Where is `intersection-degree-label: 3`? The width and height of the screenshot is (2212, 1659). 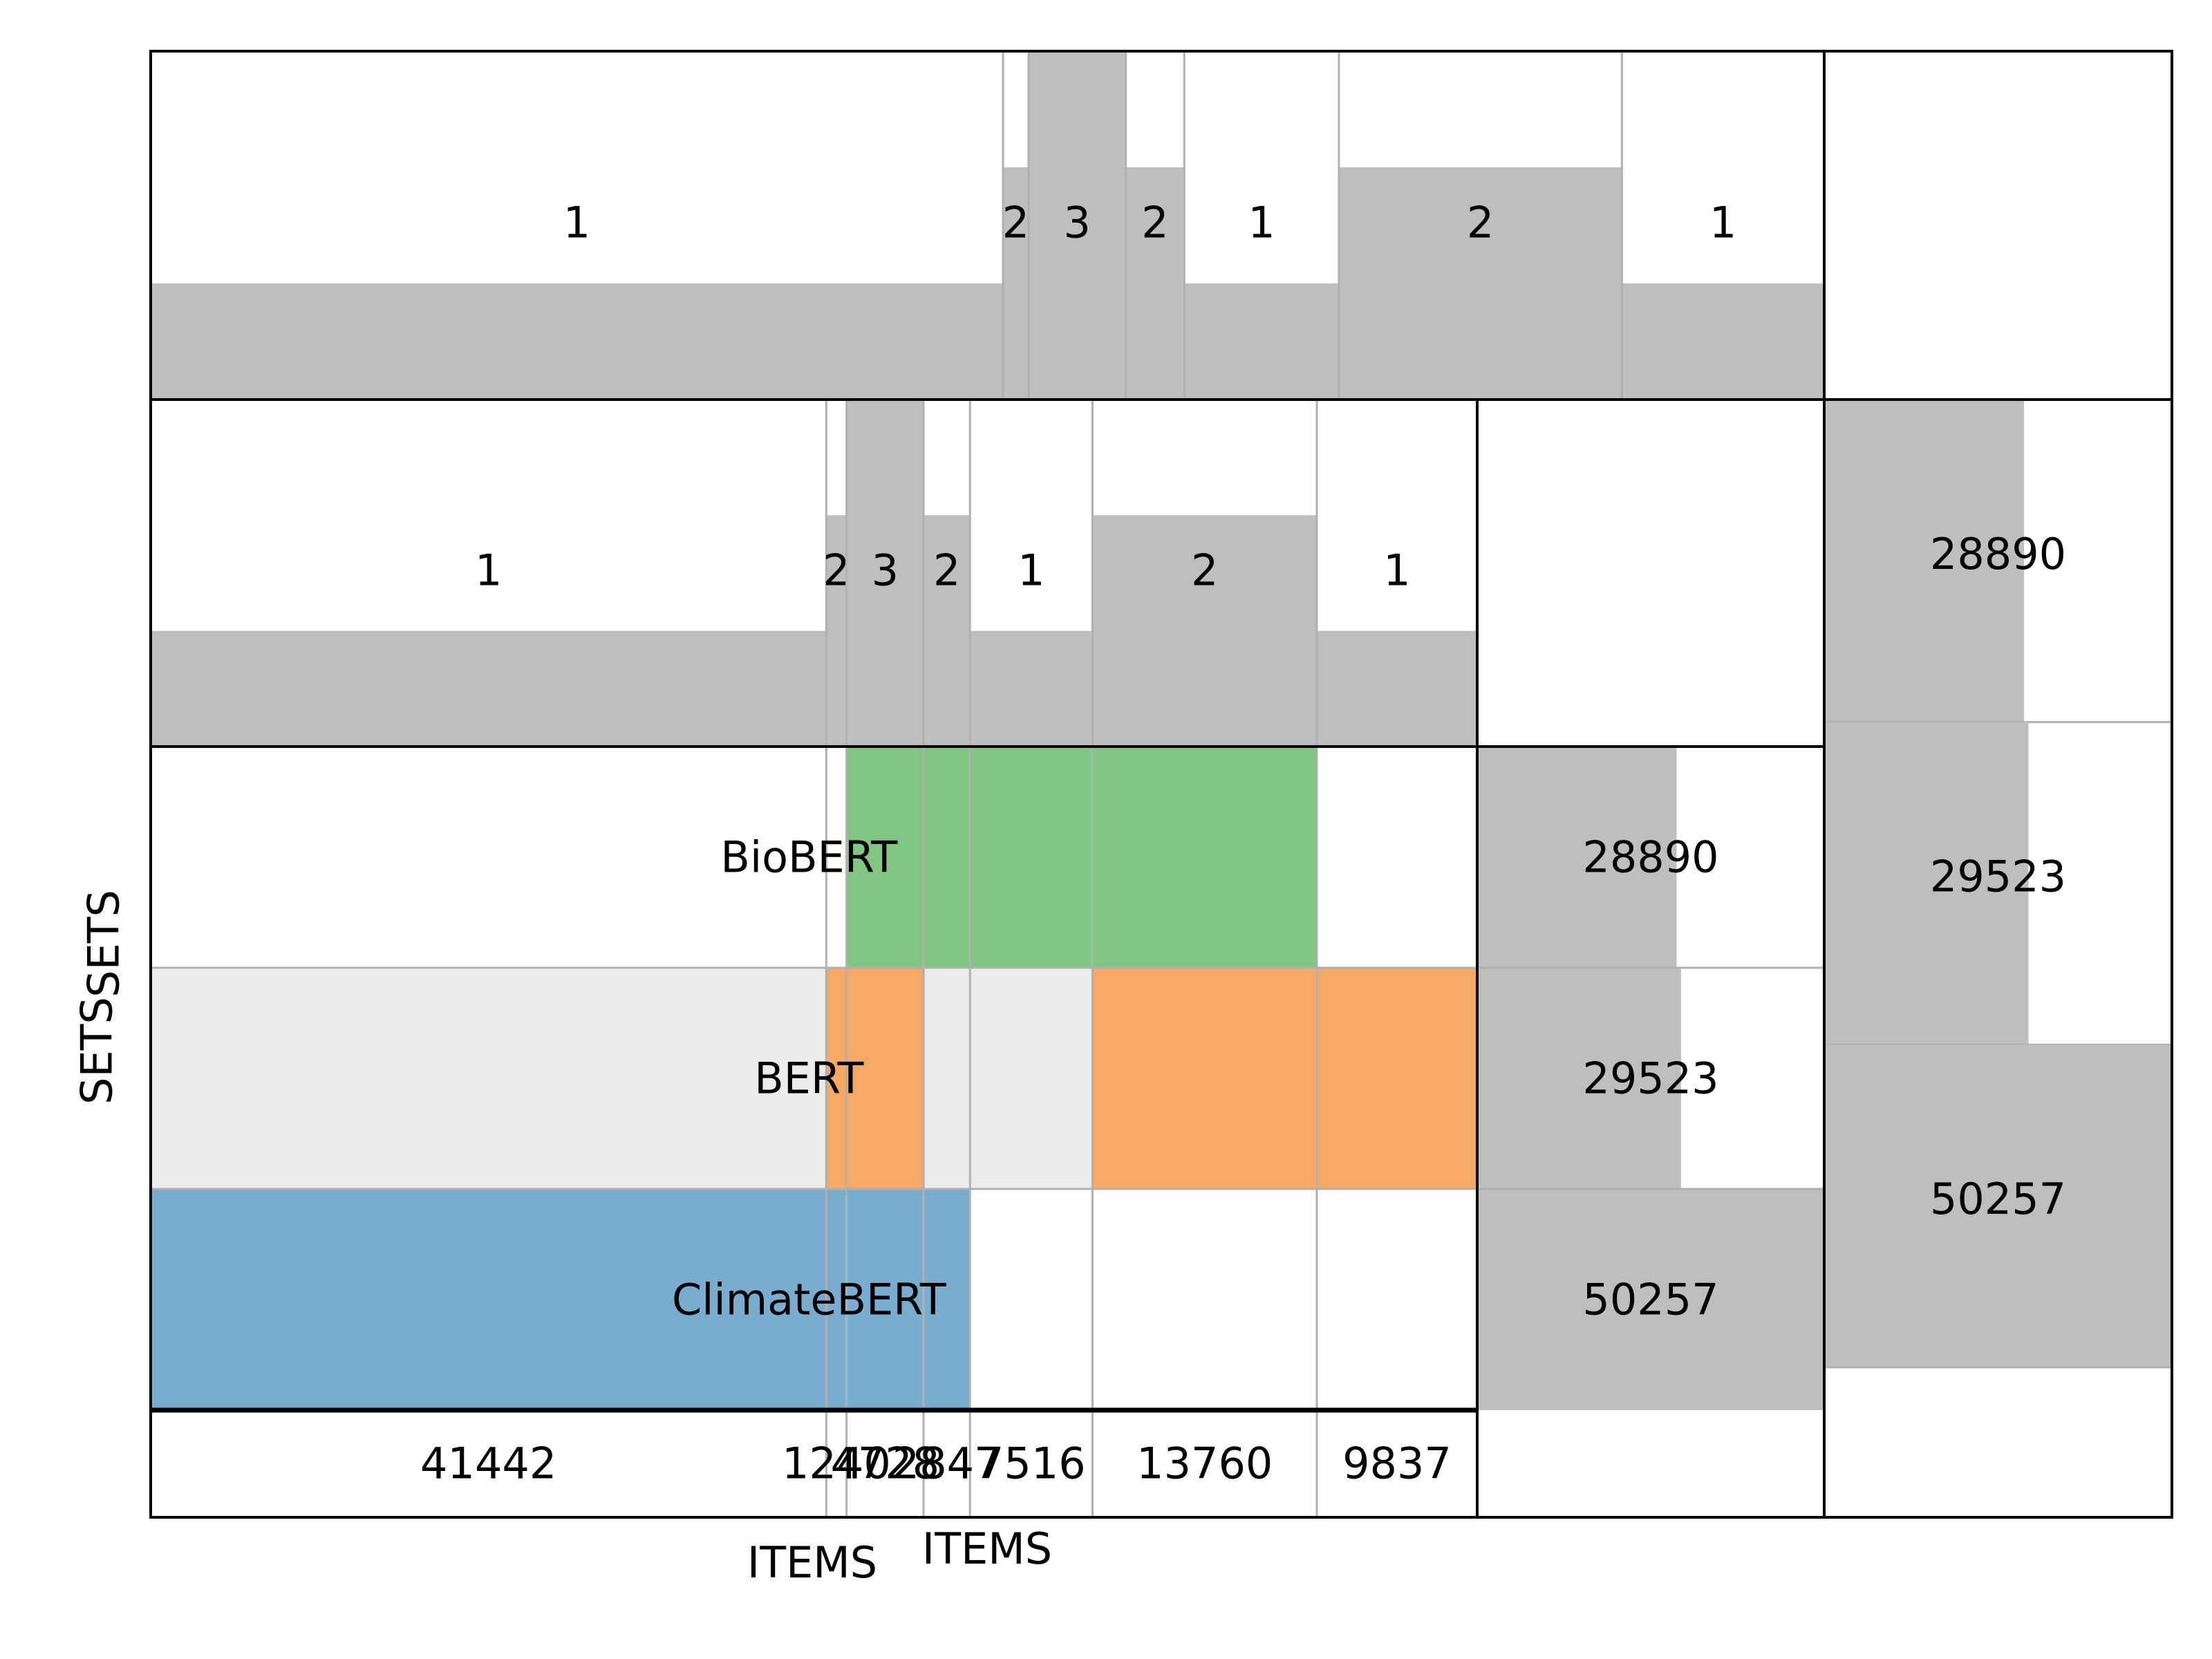
intersection-degree-label: 3 is located at coordinates (885, 570).